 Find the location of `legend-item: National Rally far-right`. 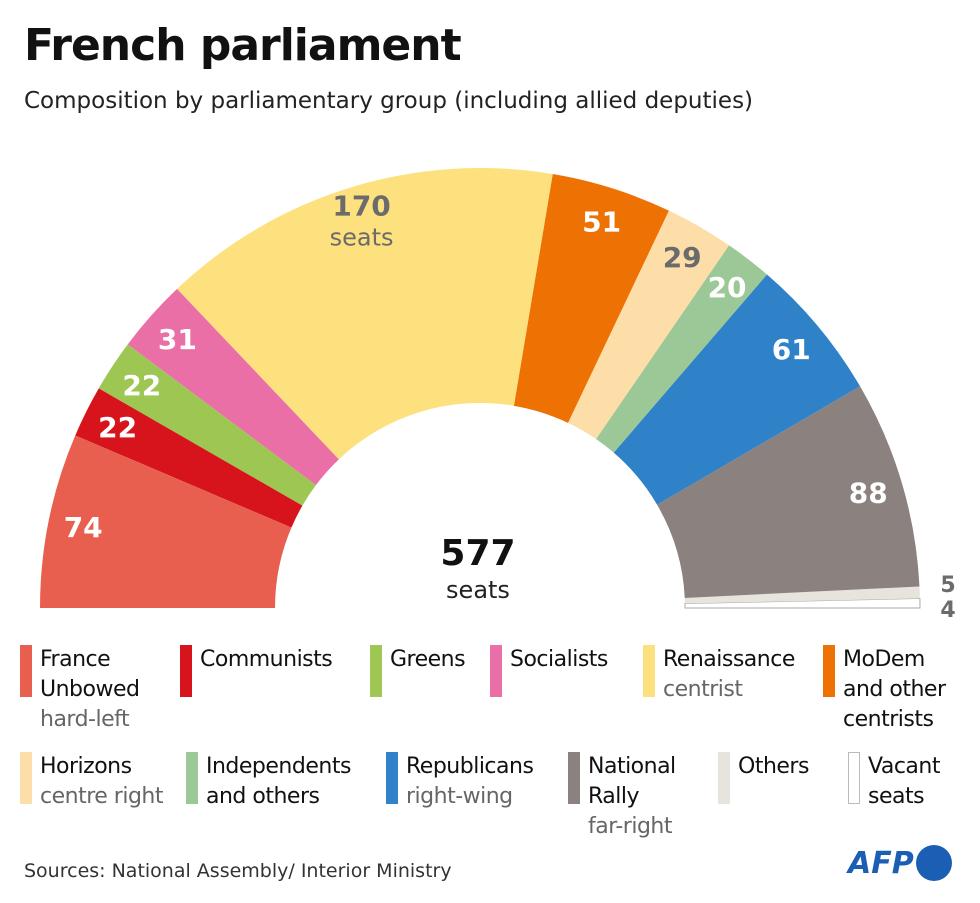

legend-item: National Rally far-right is located at coordinates (623, 797).